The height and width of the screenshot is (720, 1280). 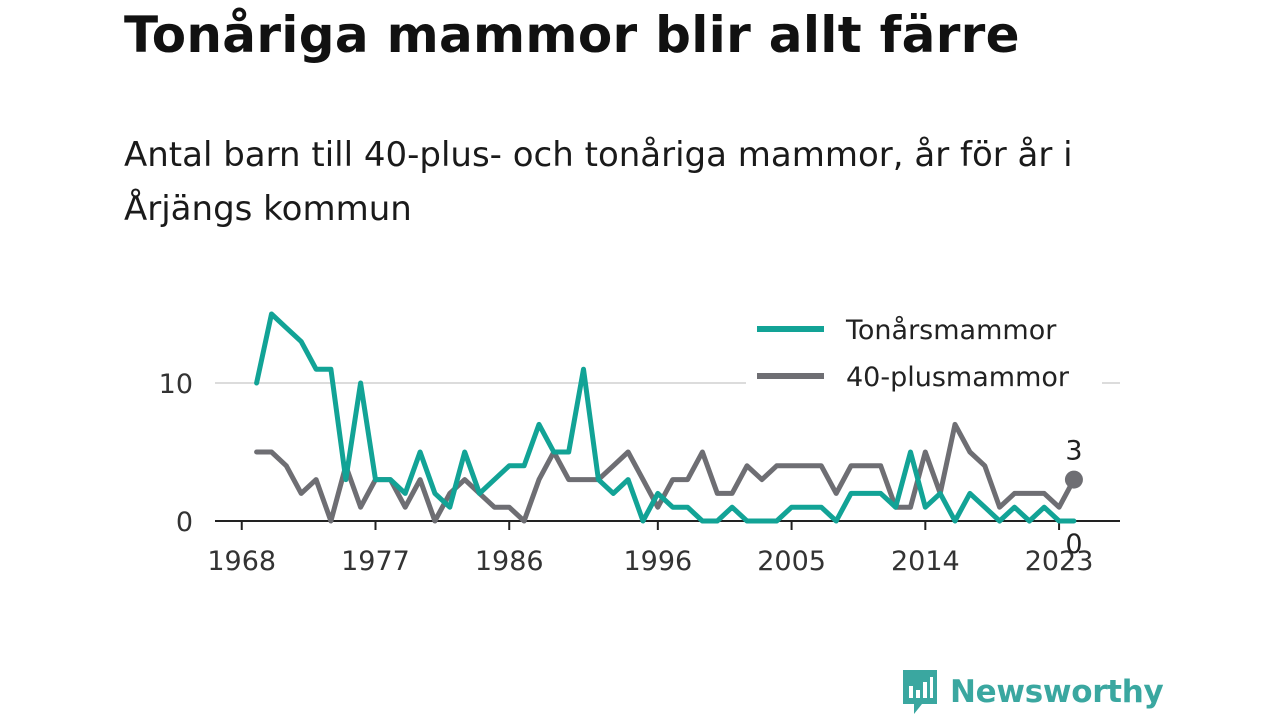 I want to click on end-label-tonarsmammor: 0, so click(x=1073, y=544).